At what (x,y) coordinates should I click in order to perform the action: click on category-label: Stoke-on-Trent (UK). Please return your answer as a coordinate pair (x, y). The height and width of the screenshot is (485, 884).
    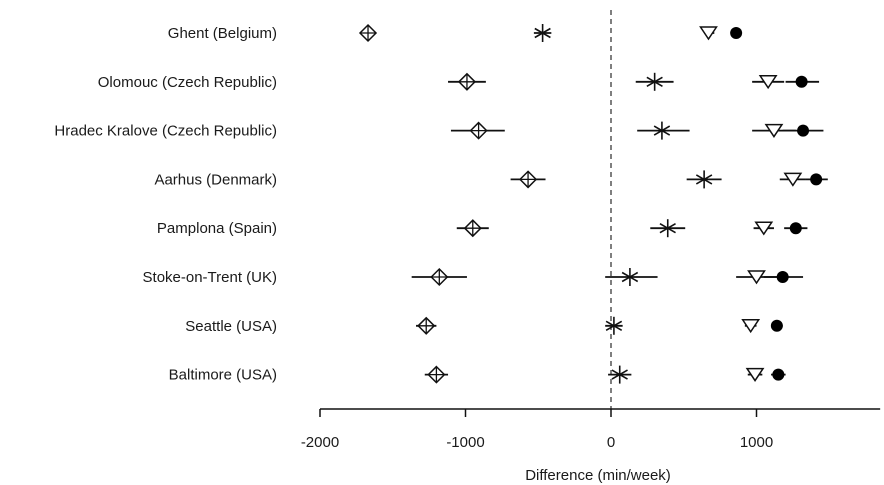
    Looking at the image, I should click on (210, 277).